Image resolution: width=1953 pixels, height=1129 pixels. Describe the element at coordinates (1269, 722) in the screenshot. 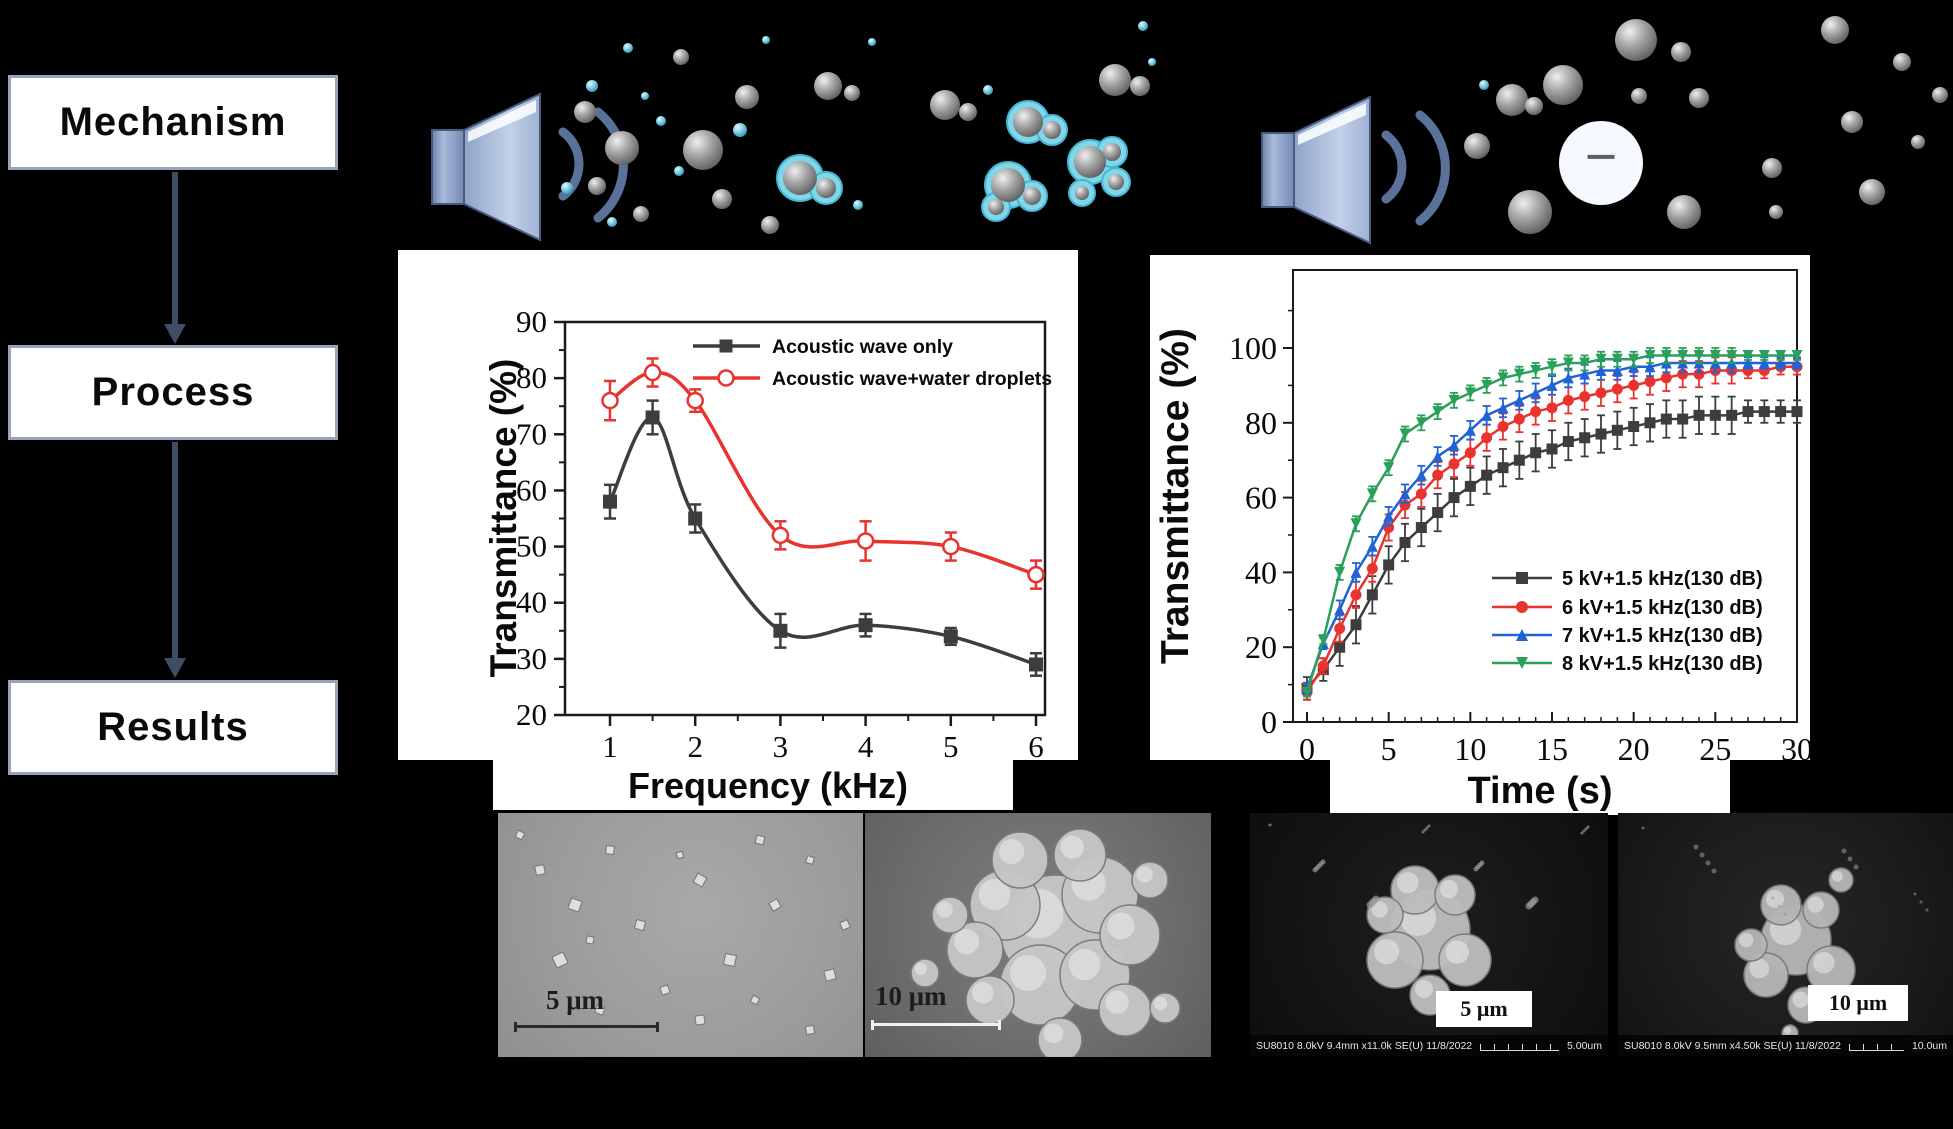

I see `y-tick-label: 0` at that location.